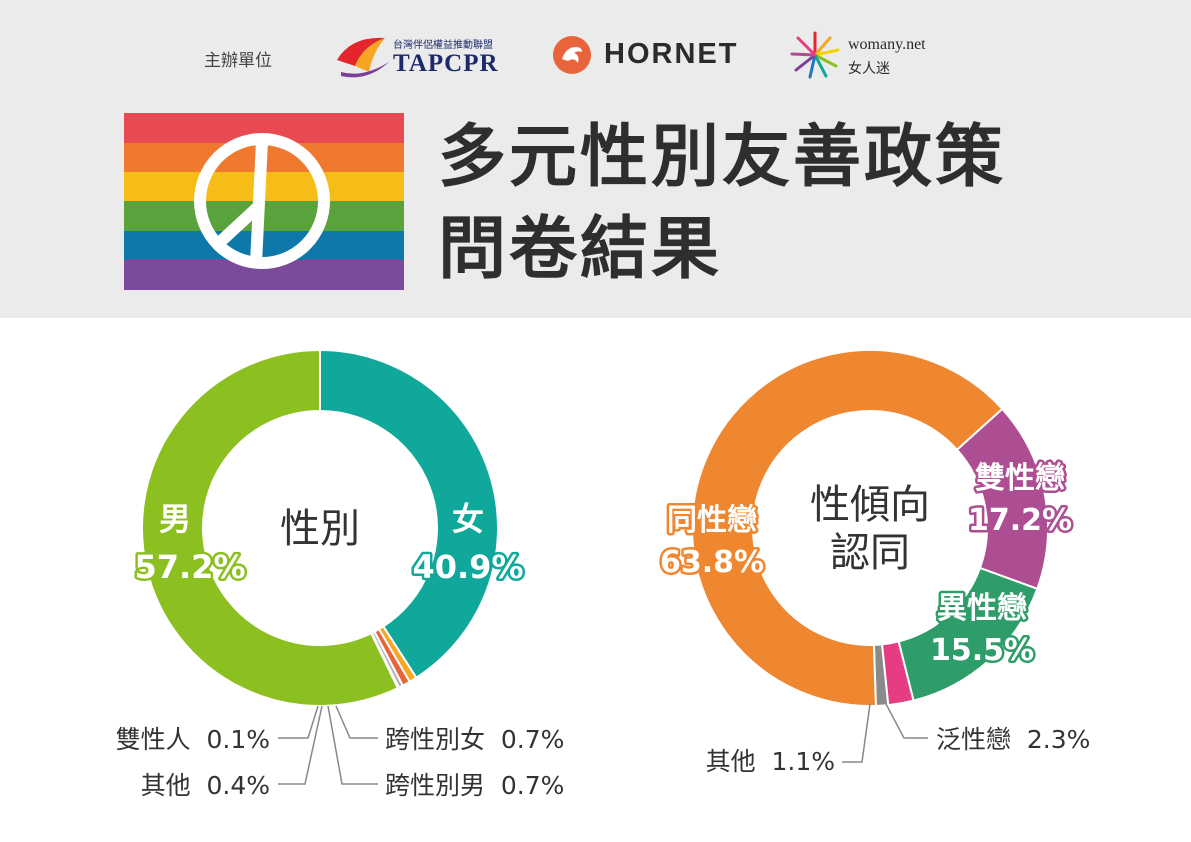 This screenshot has width=1191, height=842. I want to click on value-e794b7-text: 57.2%, so click(189, 567).